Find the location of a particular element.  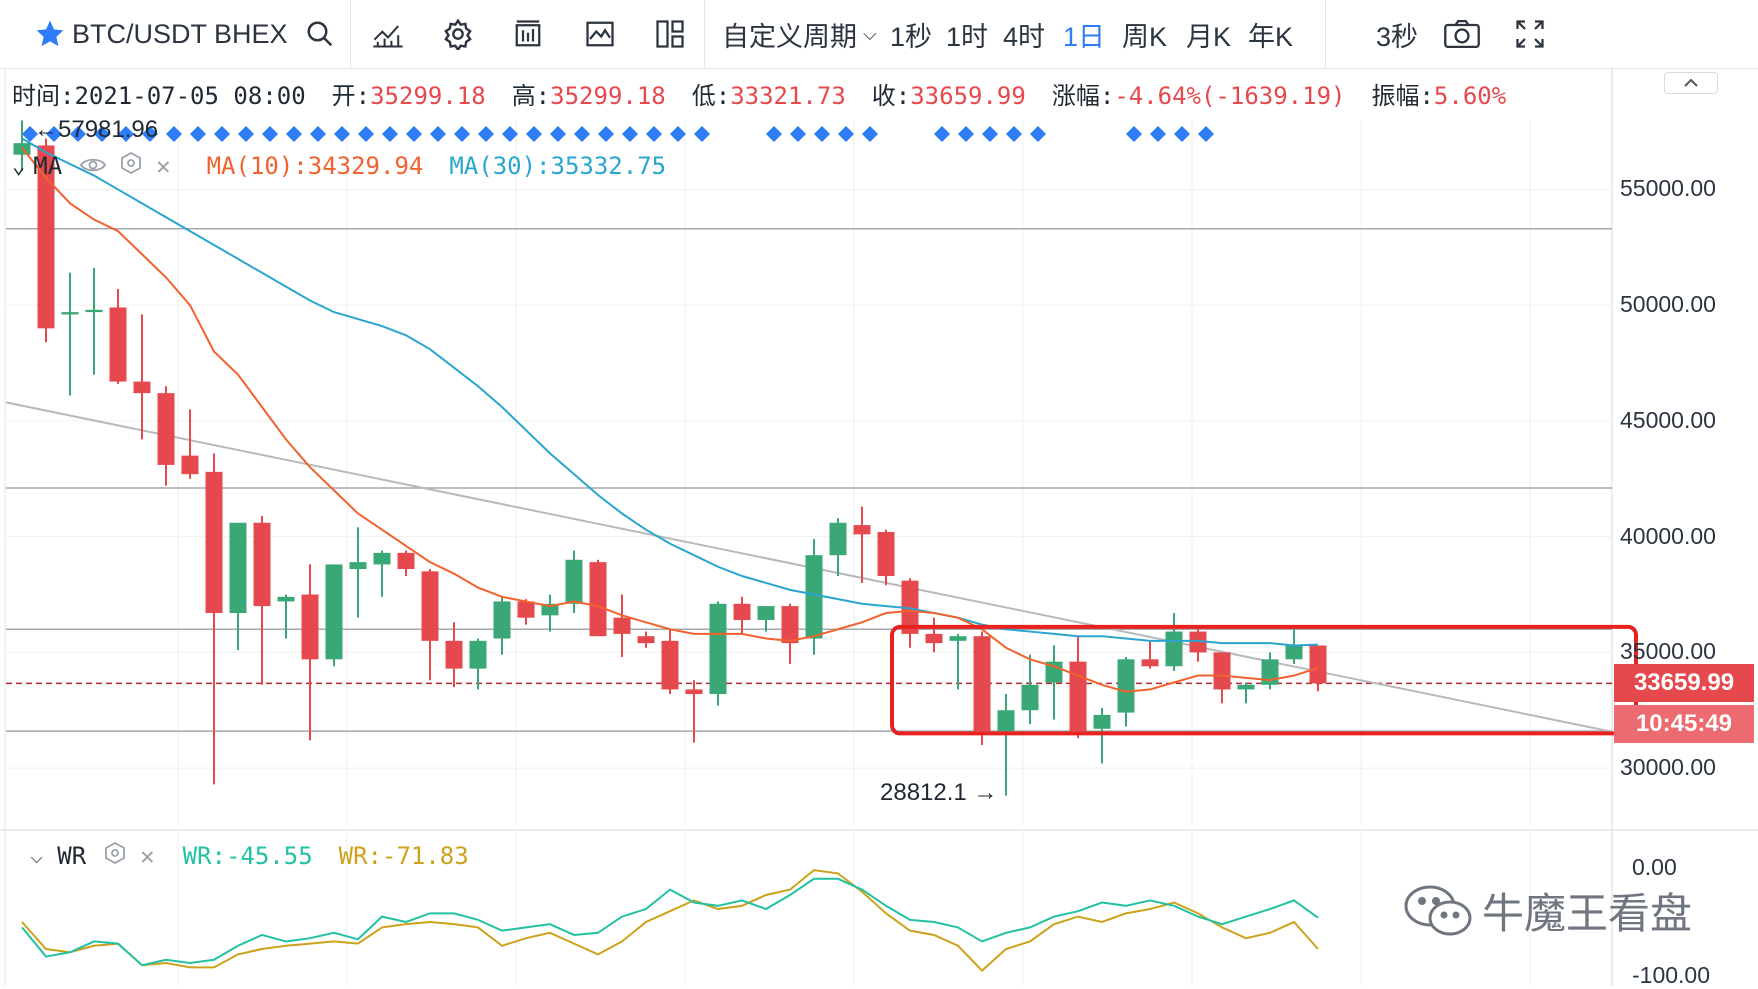

wr-legend: ⌵ WR ✕ WR:-45.55 WR:-71.83 is located at coordinates (249, 856).